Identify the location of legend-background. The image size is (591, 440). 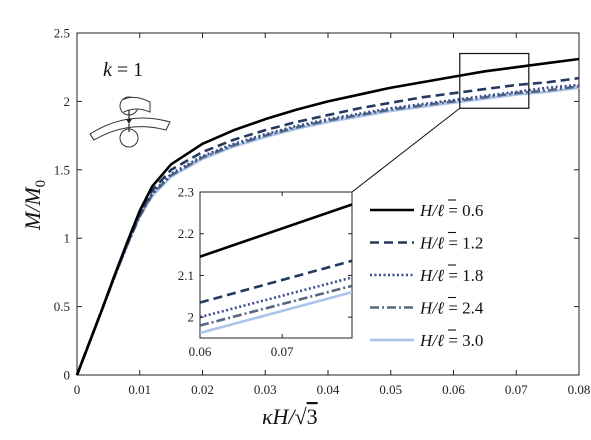
(460, 273).